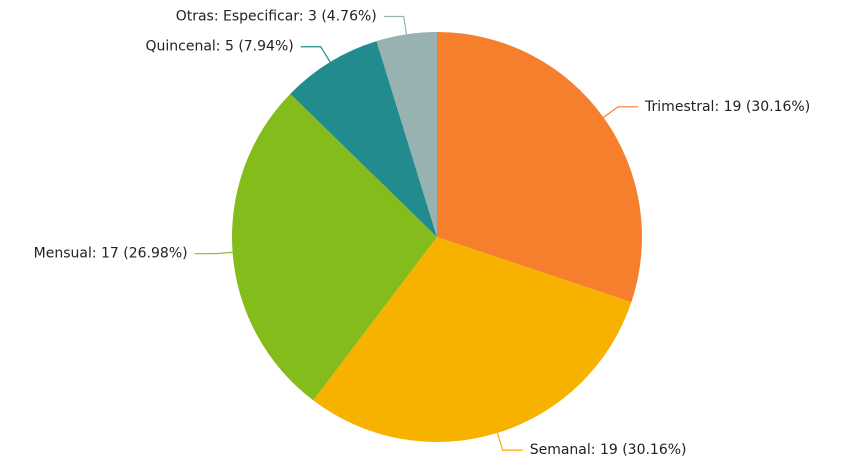  I want to click on slice-label: Otras: Especificar: 3 (4.76%), so click(276, 16).